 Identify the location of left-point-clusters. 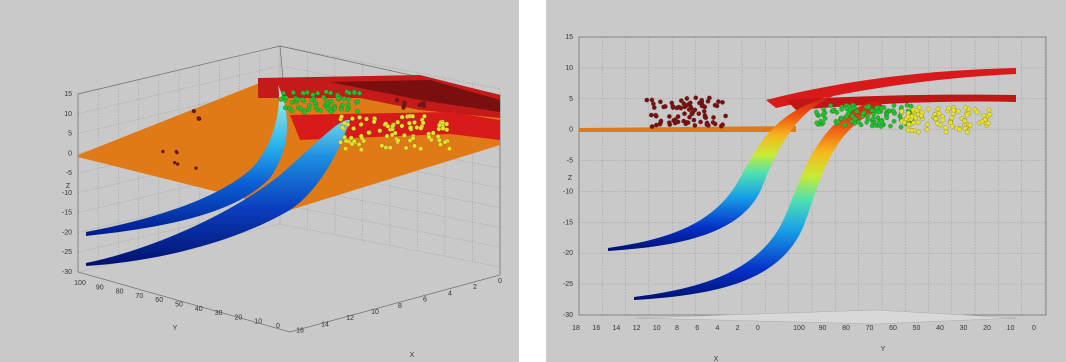
(306, 129).